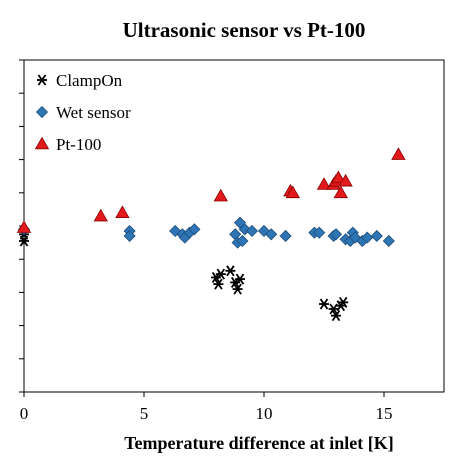 This screenshot has width=474, height=474. Describe the element at coordinates (244, 30) in the screenshot. I see `chart-title: Ultrasonic sensor vs Pt-100` at that location.